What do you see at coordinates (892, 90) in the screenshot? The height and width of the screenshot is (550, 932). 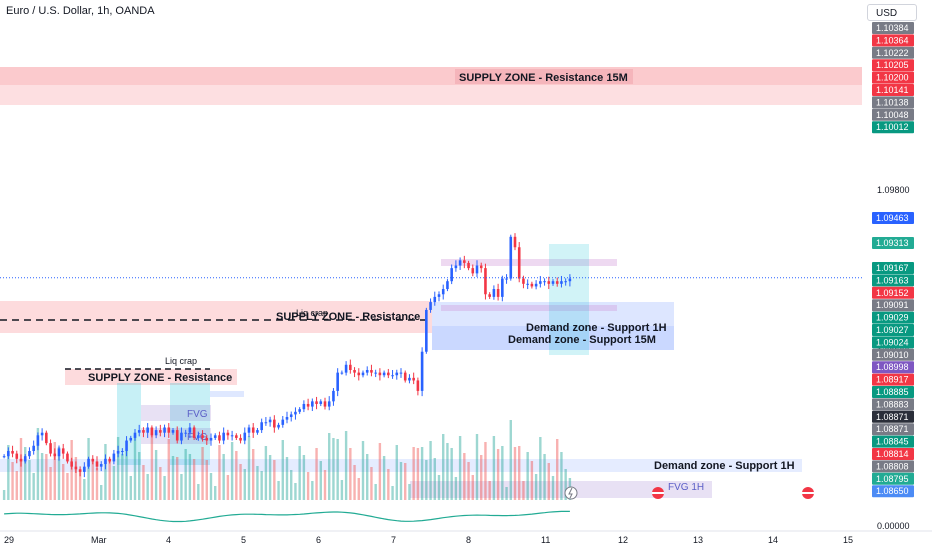 I see `price-label: 1.10141` at bounding box center [892, 90].